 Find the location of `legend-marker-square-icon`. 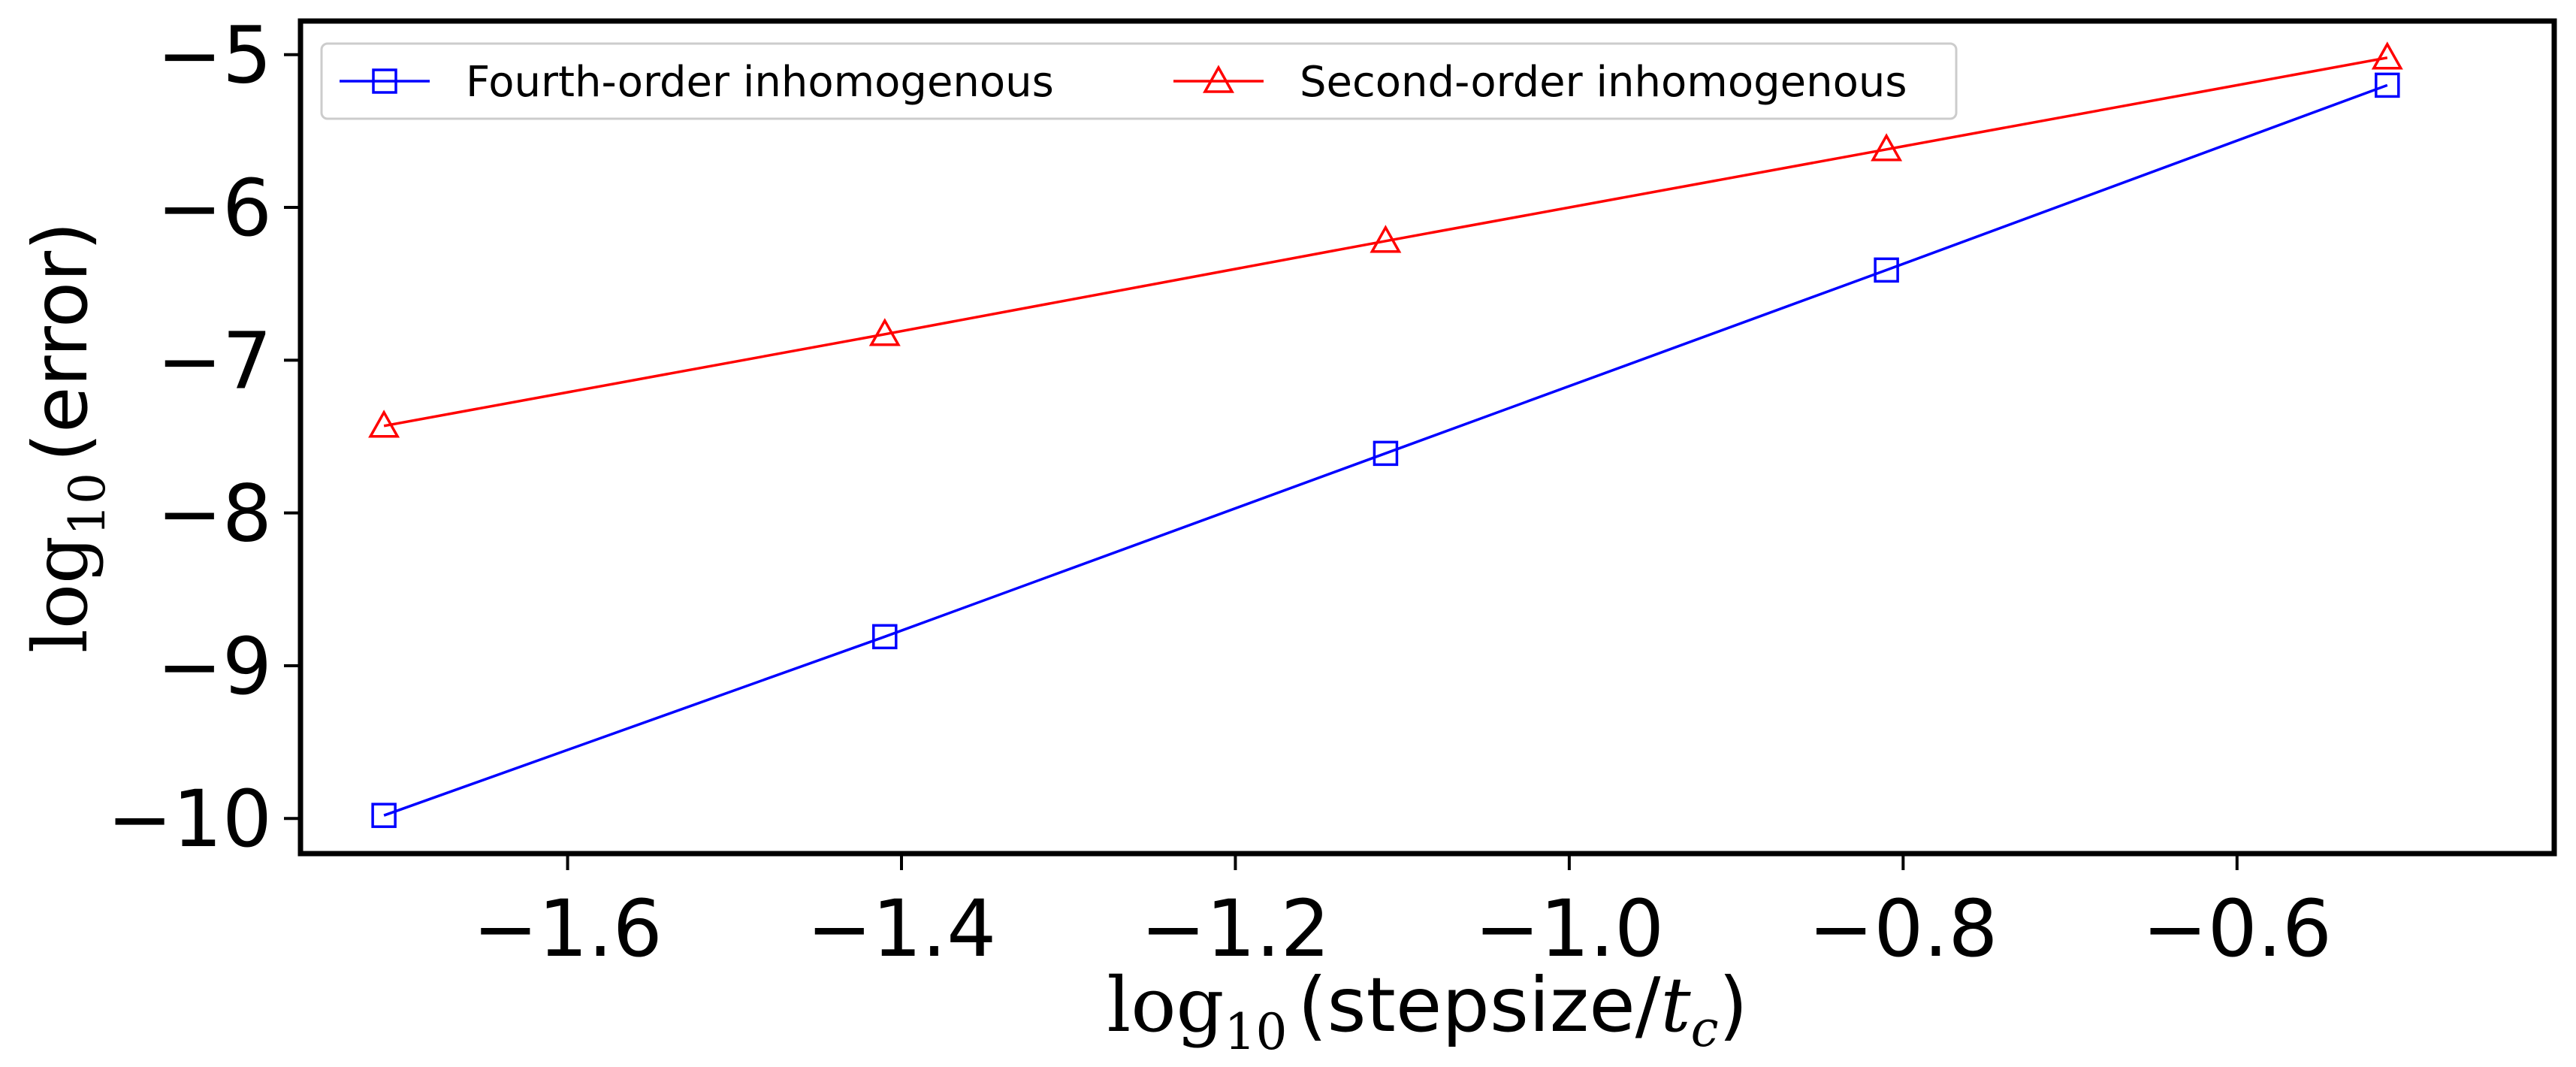

legend-marker-square-icon is located at coordinates (384, 81).